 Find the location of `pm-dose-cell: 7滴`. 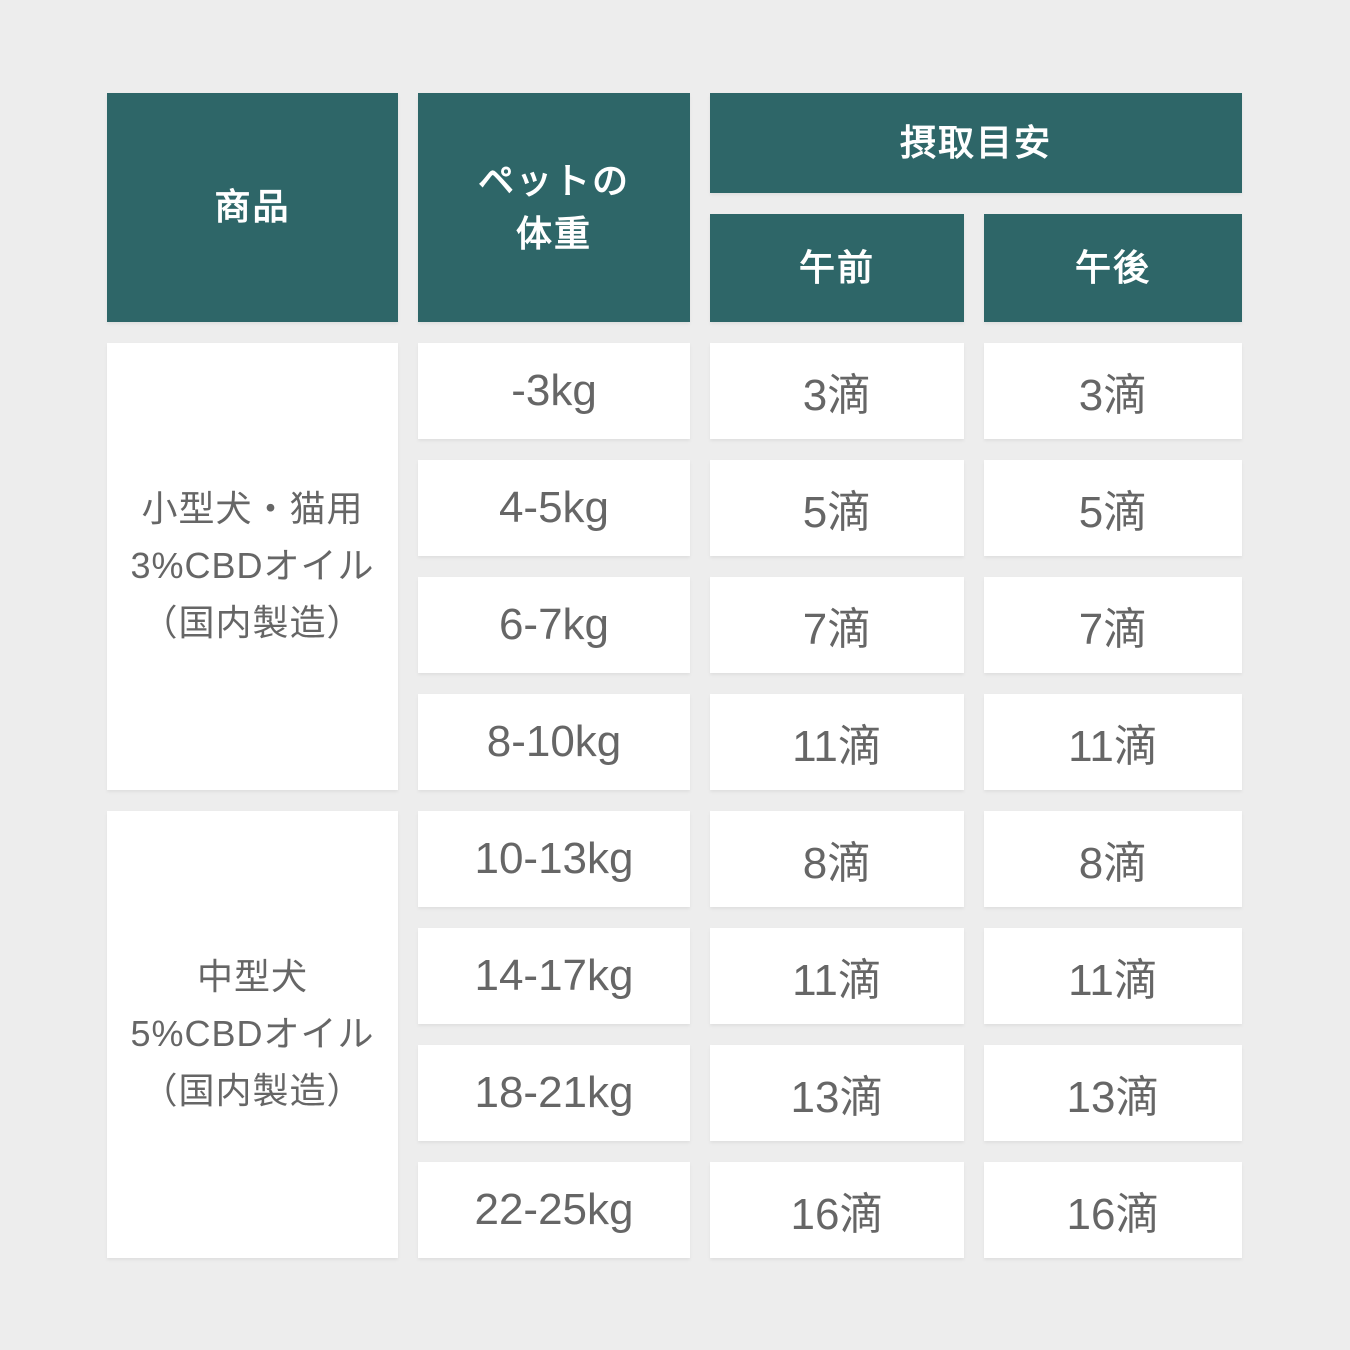

pm-dose-cell: 7滴 is located at coordinates (1113, 625).